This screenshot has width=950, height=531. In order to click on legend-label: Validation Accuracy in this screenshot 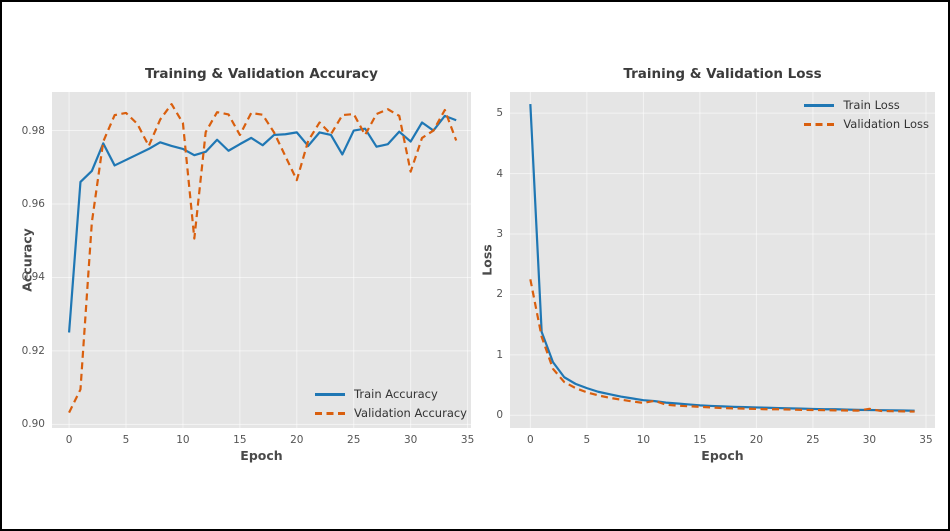, I will do `click(410, 413)`.